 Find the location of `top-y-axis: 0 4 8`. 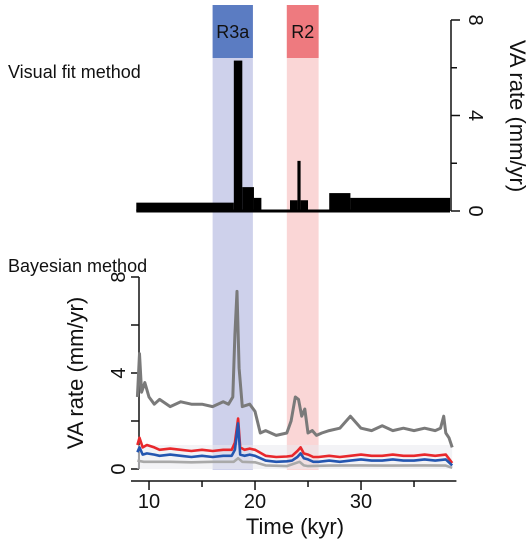

top-y-axis: 0 4 8 is located at coordinates (468, 115).